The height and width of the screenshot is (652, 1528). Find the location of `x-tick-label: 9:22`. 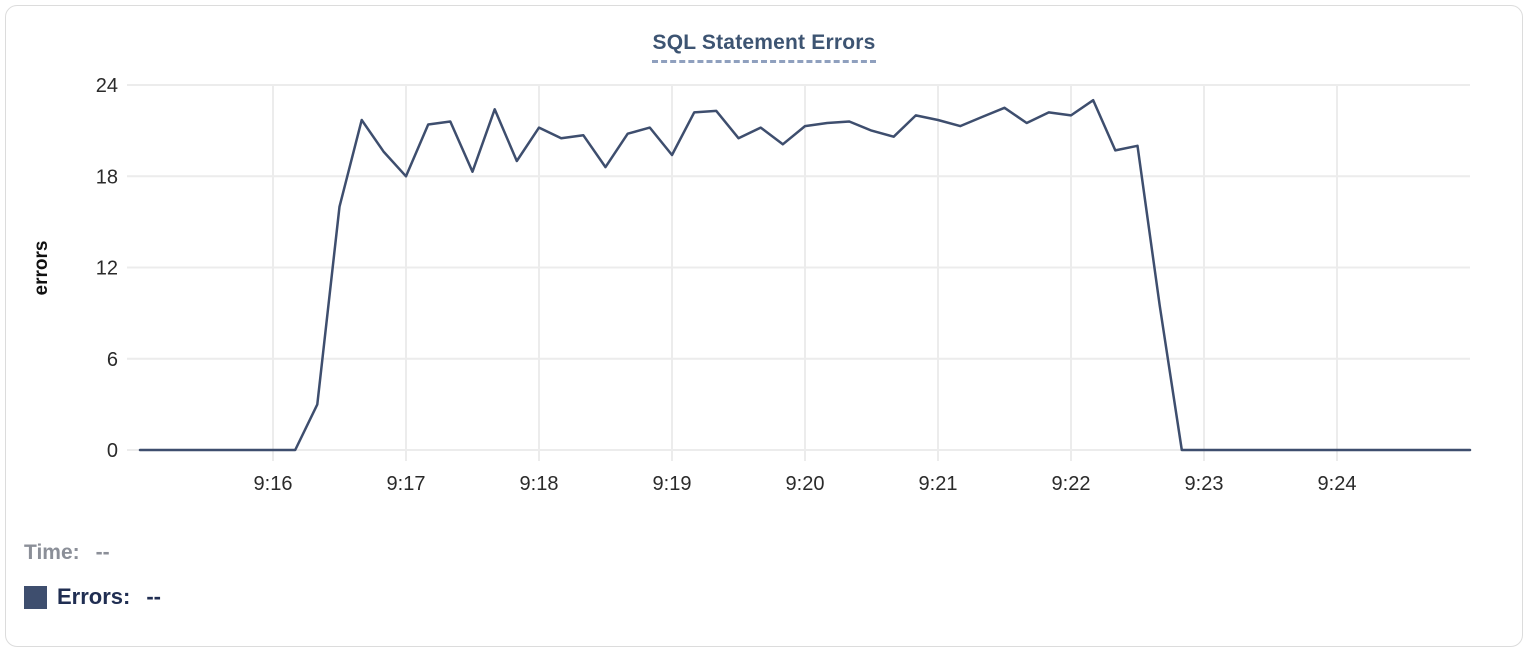

x-tick-label: 9:22 is located at coordinates (1071, 484).